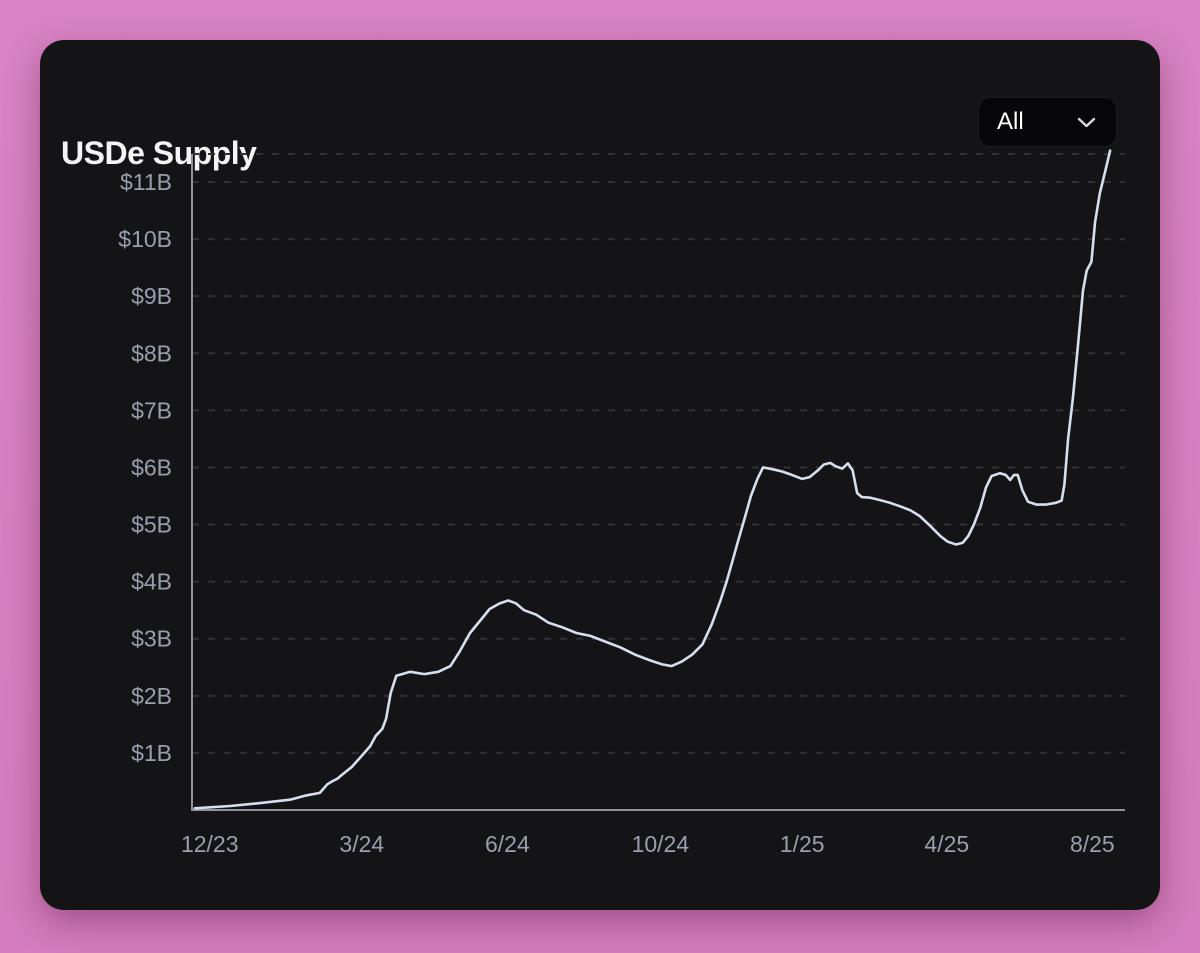 Image resolution: width=1200 pixels, height=953 pixels. What do you see at coordinates (151, 753) in the screenshot?
I see `y-axis-tick-label: $1B` at bounding box center [151, 753].